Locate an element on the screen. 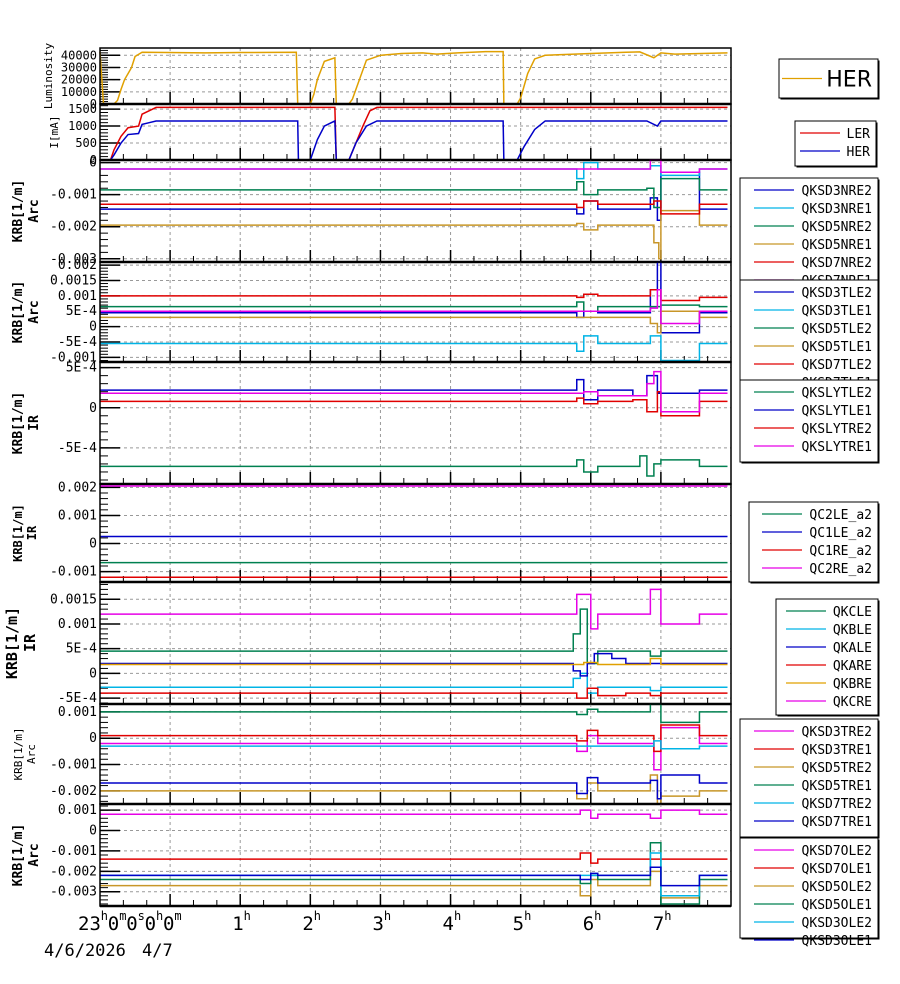  legend-label: QKSD7OLE2 is located at coordinates (837, 851).